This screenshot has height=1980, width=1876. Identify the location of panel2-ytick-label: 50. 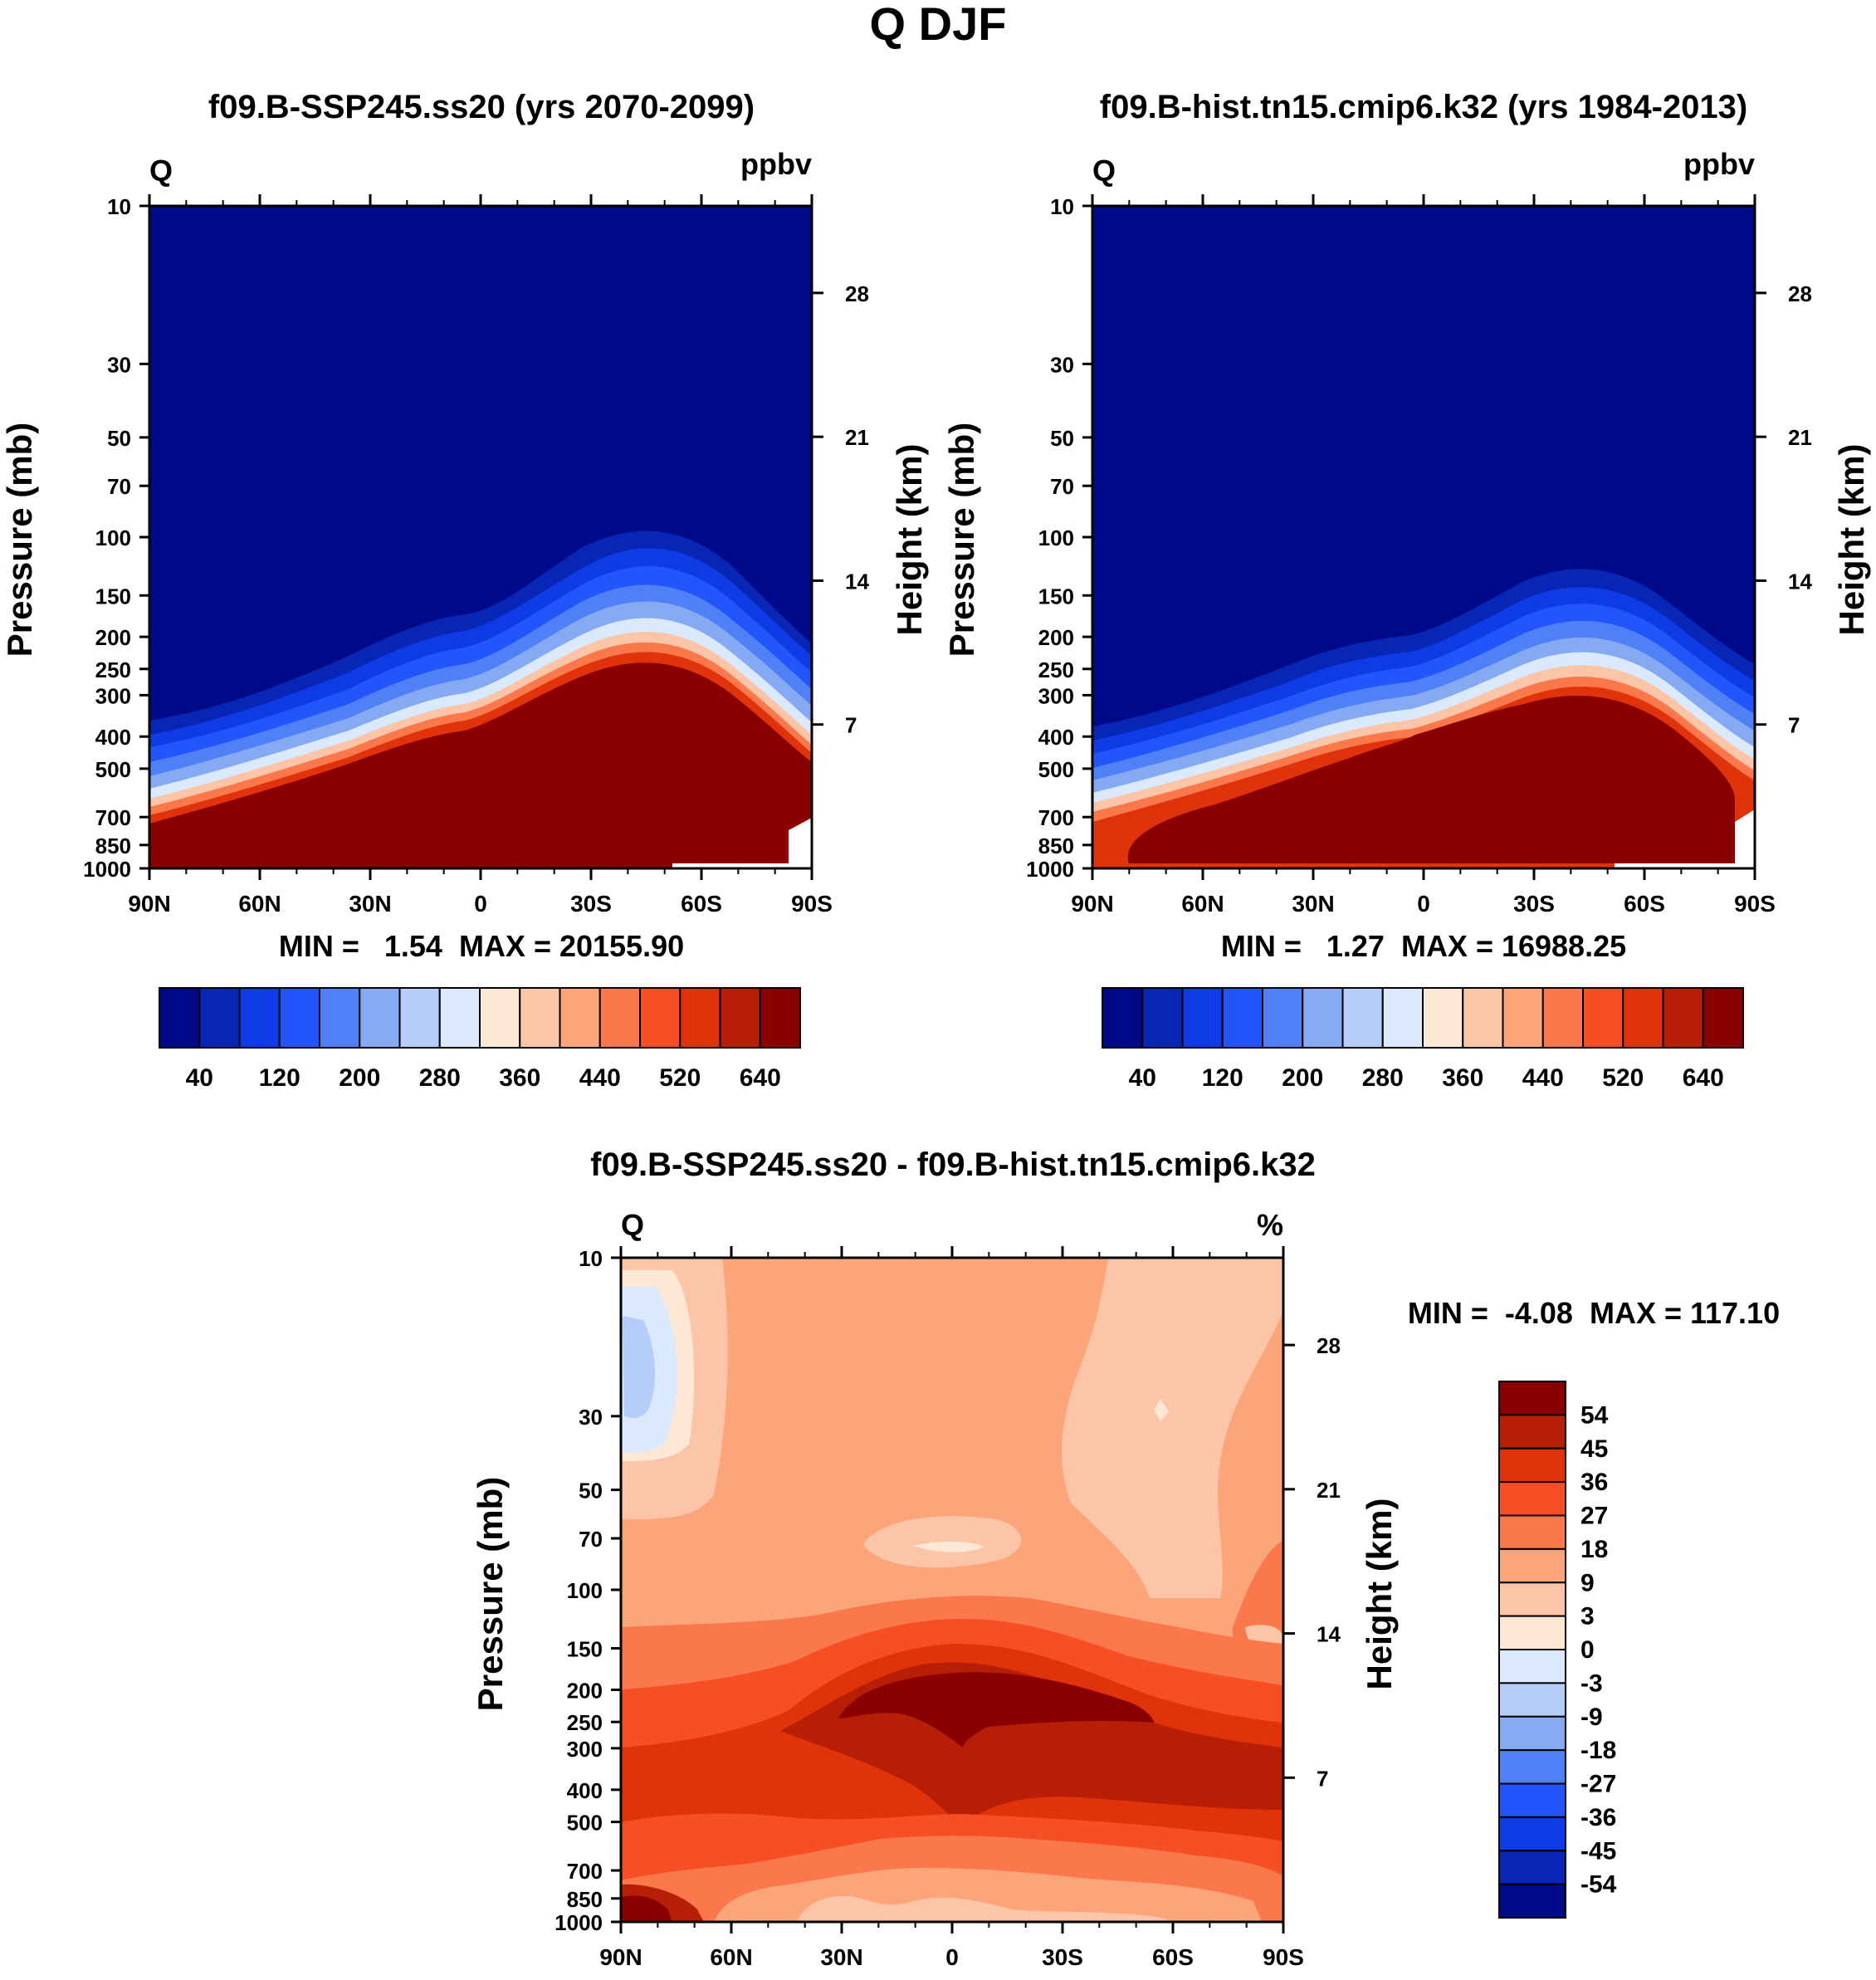
(1062, 439).